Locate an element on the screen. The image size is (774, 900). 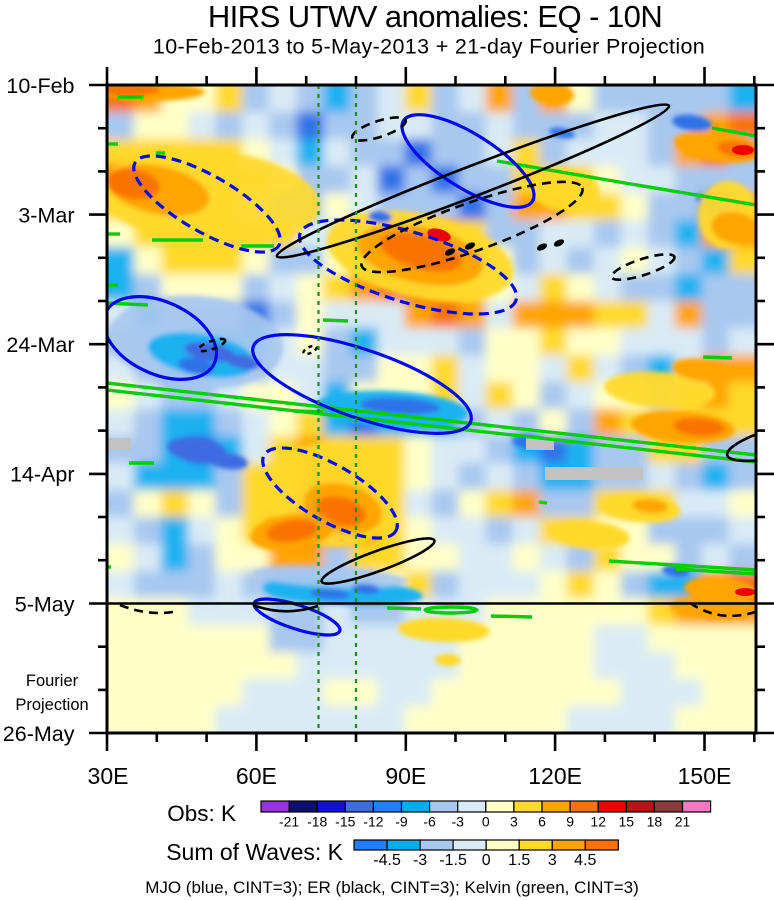
svg-text: 30E is located at coordinates (108, 776).